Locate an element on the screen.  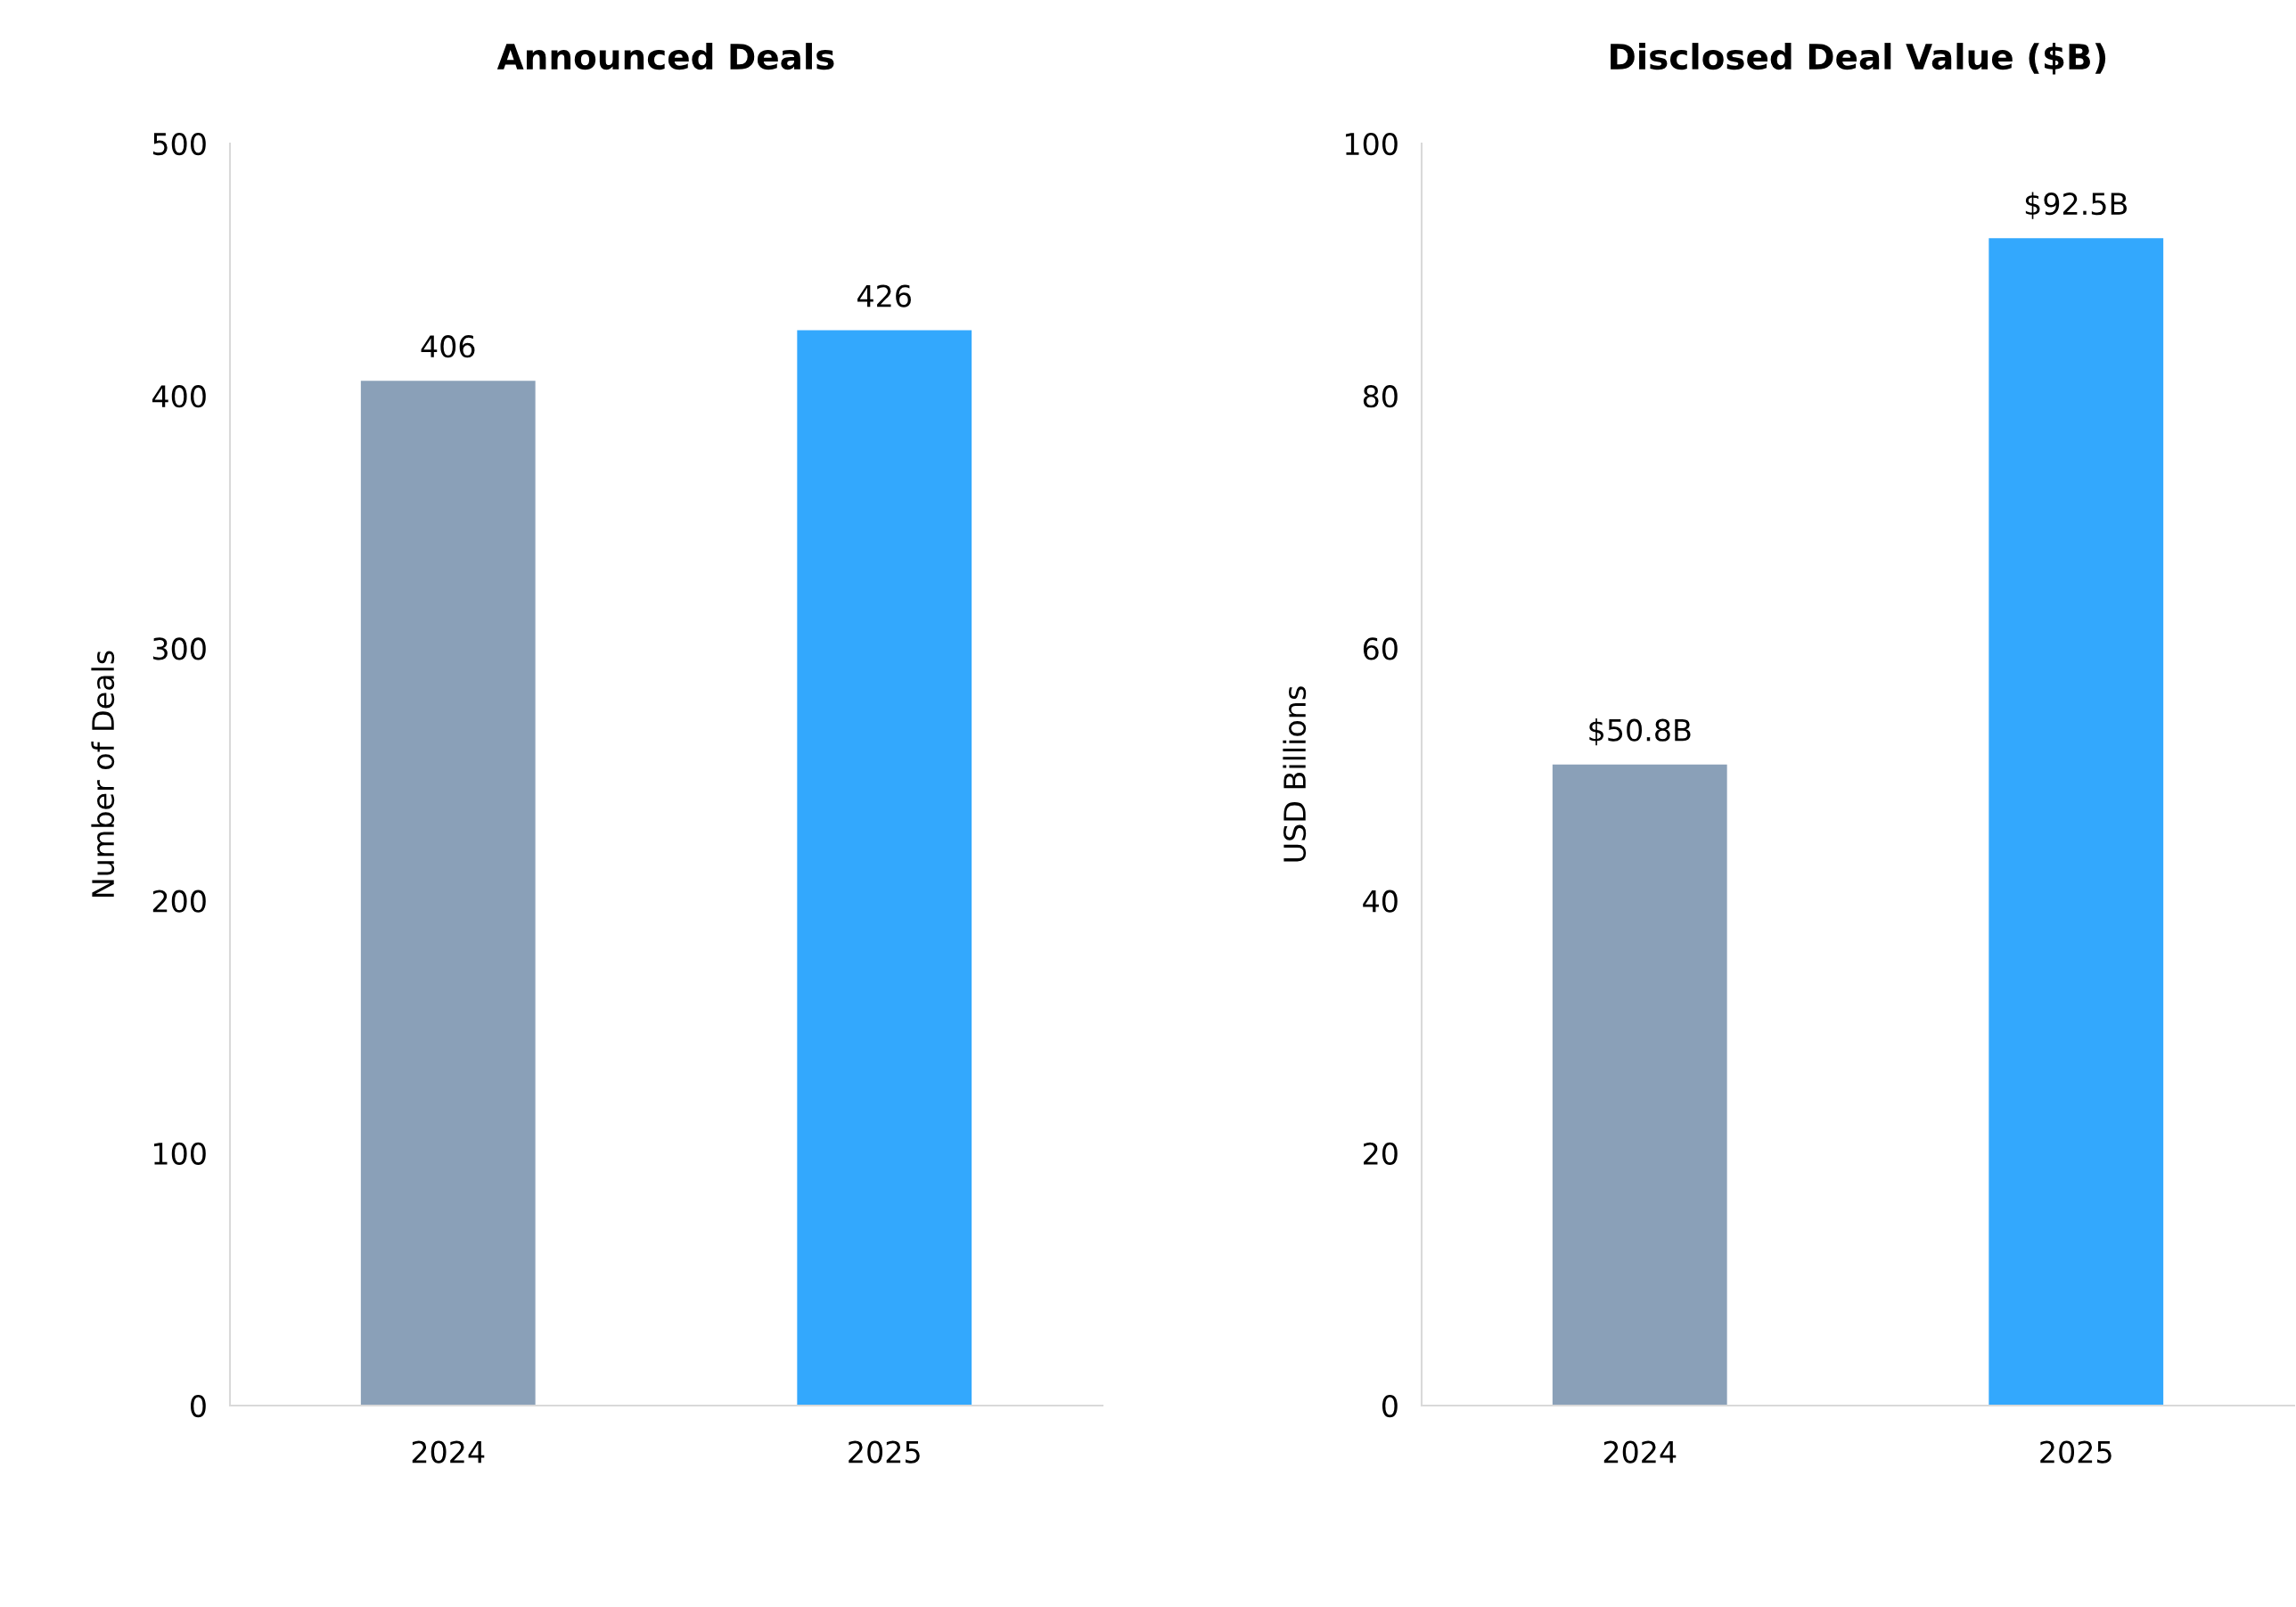
y-tick-label: 200 is located at coordinates (179, 901).